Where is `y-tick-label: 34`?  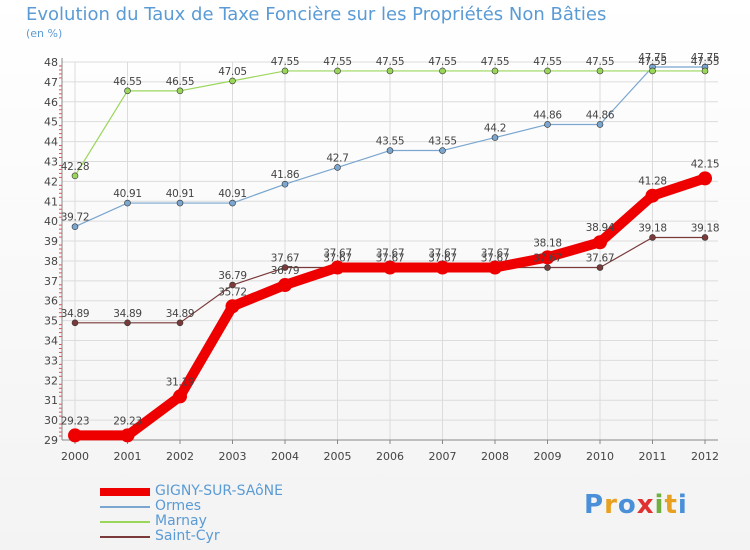
y-tick-label: 34 is located at coordinates (51, 341).